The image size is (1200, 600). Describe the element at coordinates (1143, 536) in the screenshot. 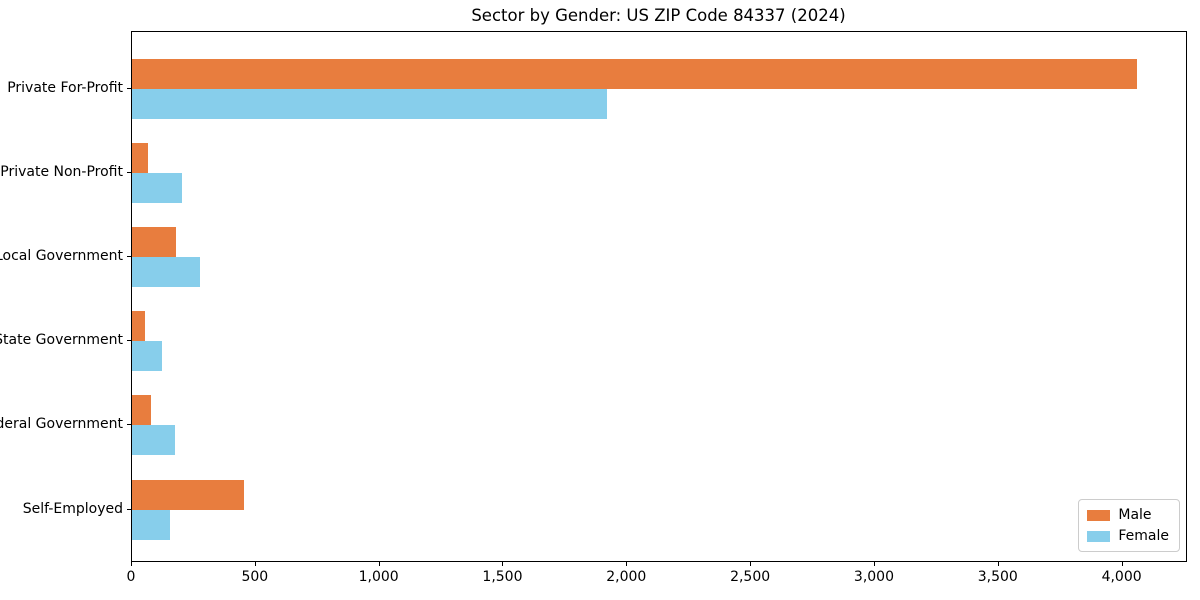

I see `legend-label-female: Female` at that location.